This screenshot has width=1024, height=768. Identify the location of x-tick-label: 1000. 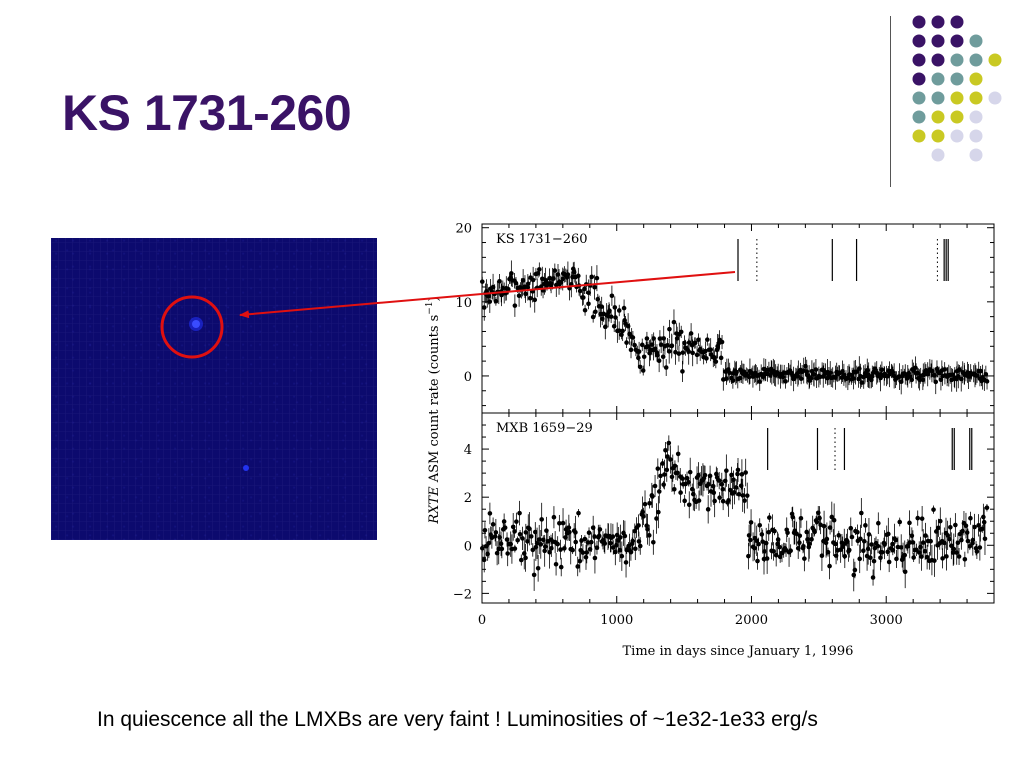
(616, 620).